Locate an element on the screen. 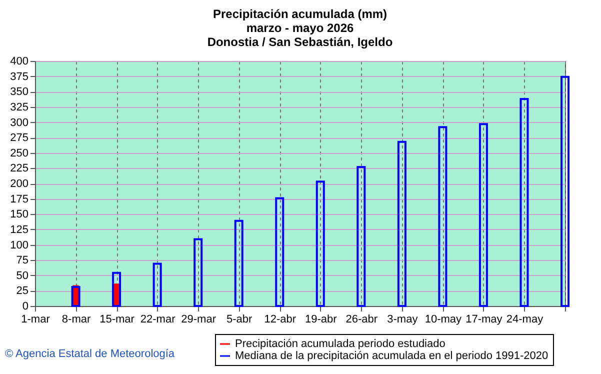  y-tick-label: 325 is located at coordinates (19, 107).